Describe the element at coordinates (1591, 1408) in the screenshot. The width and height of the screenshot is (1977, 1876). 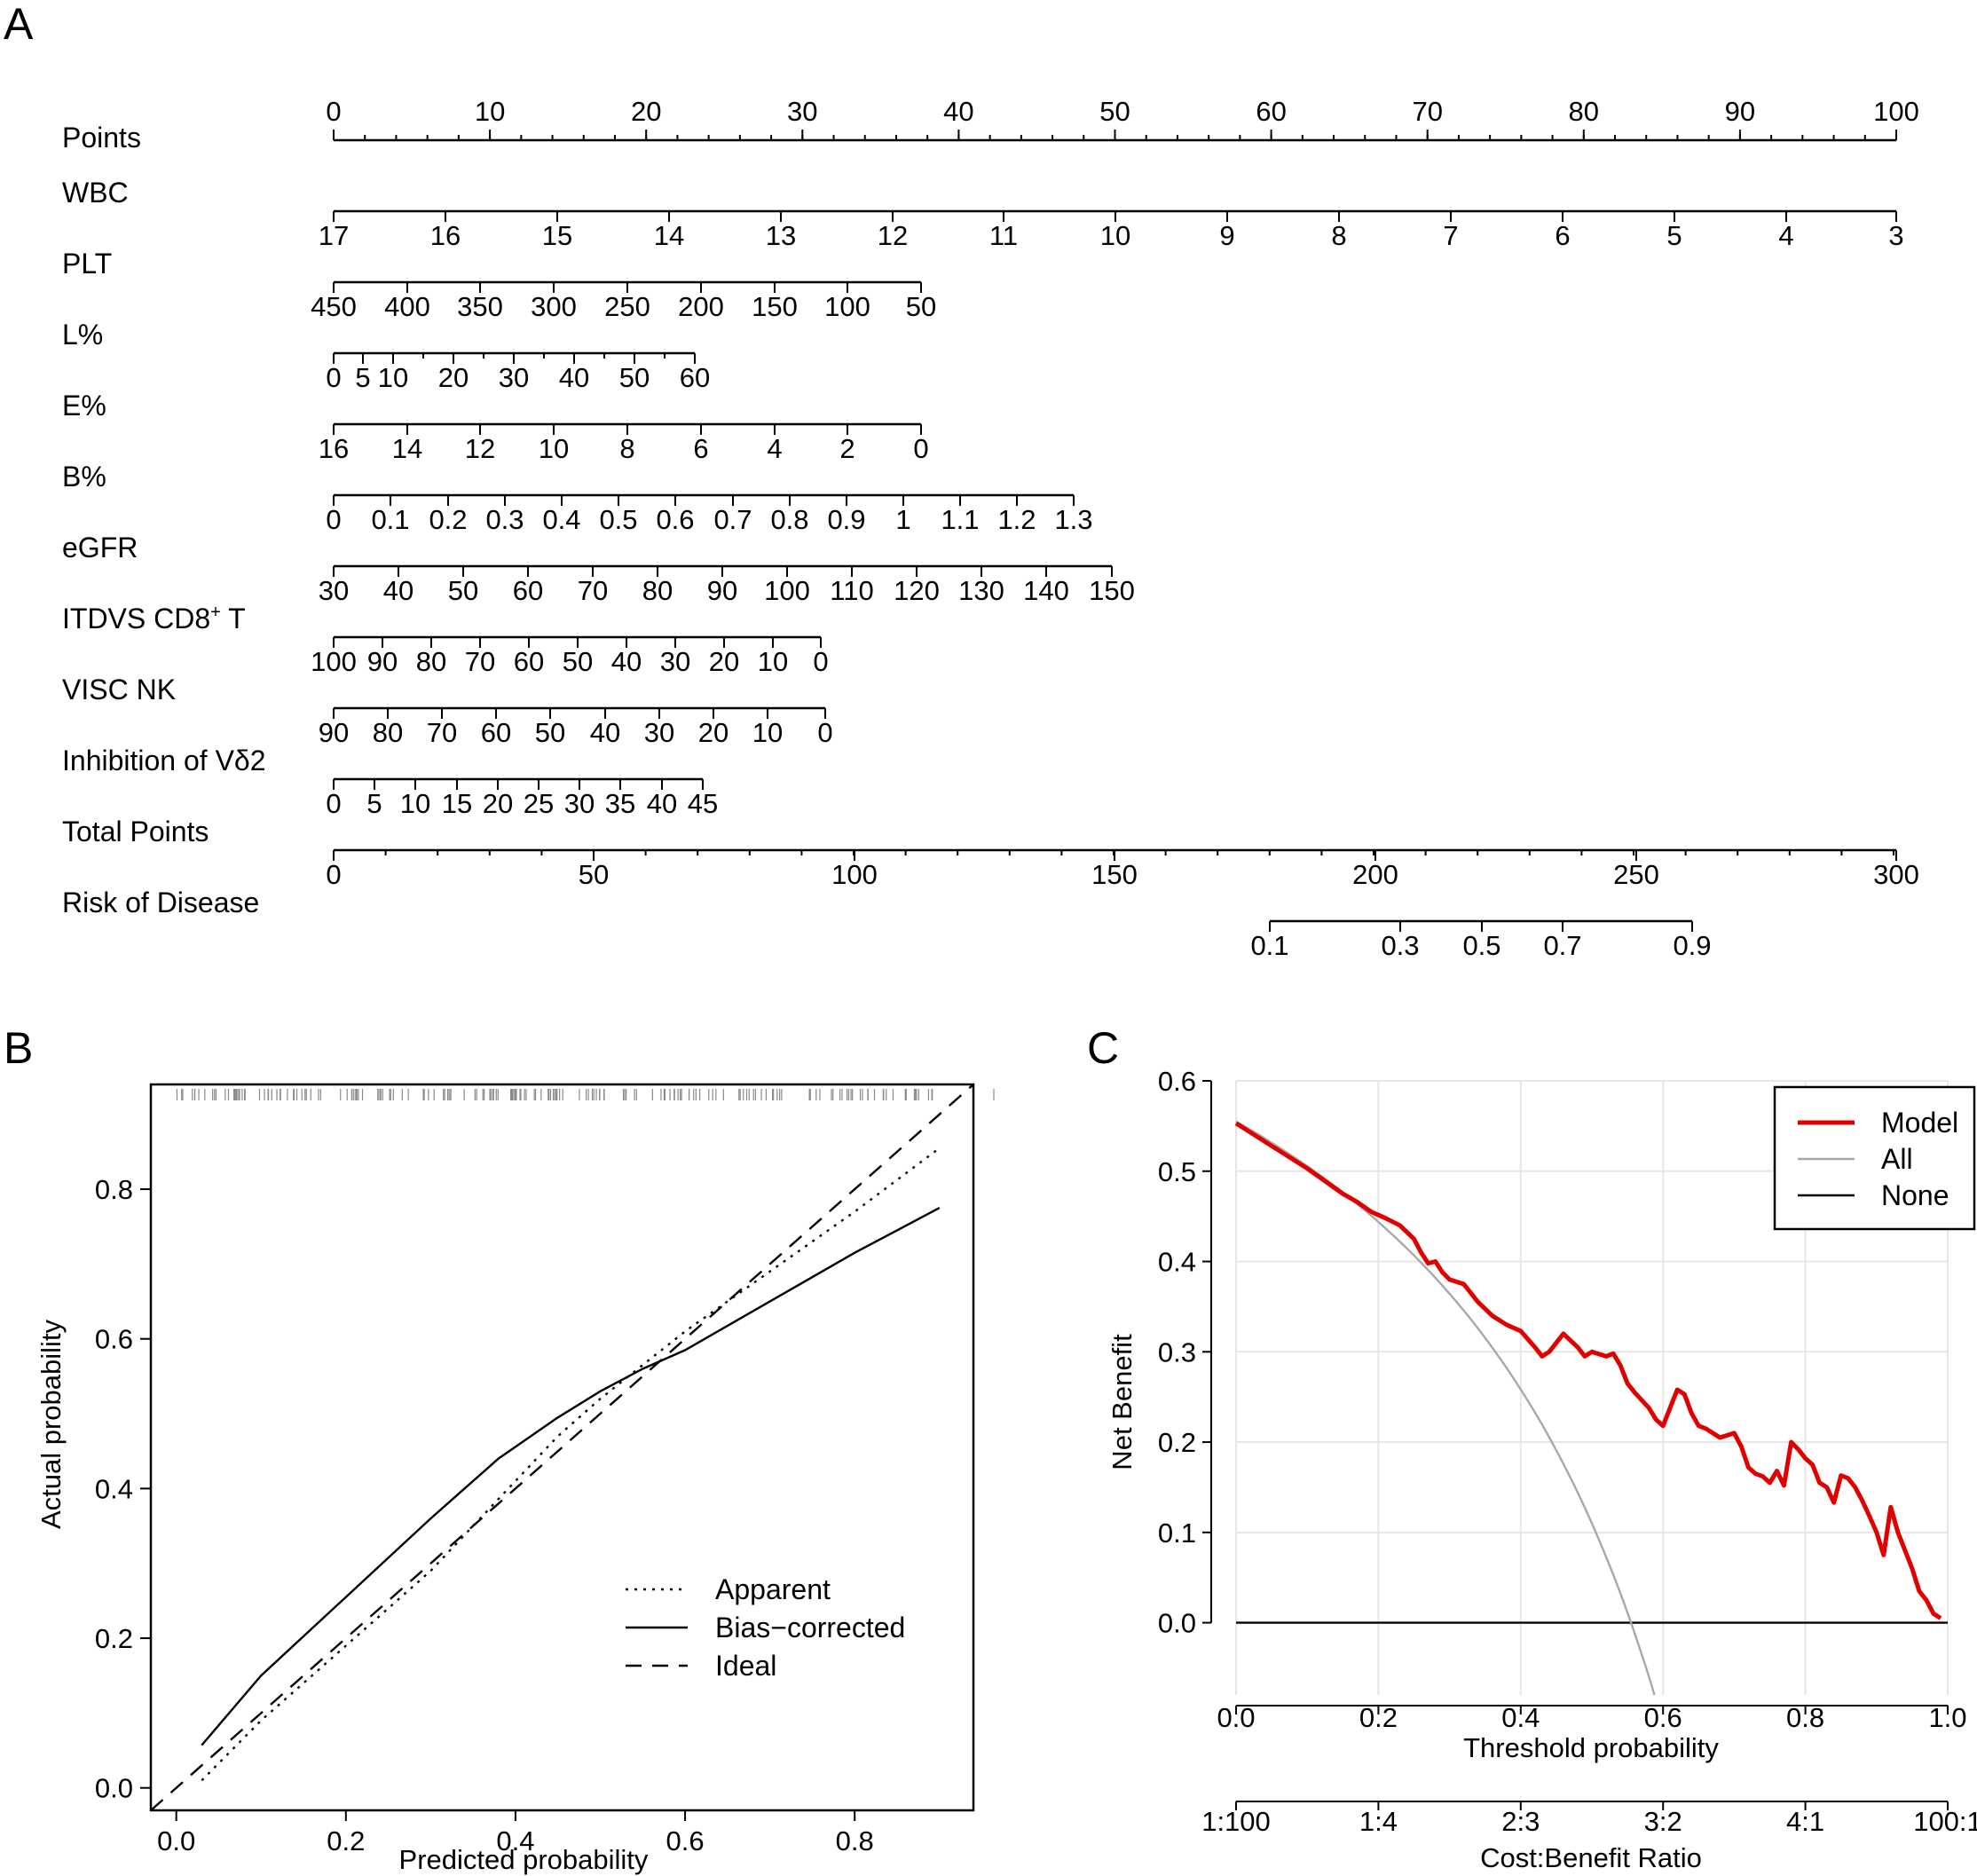
I see `decision-curve-lines` at that location.